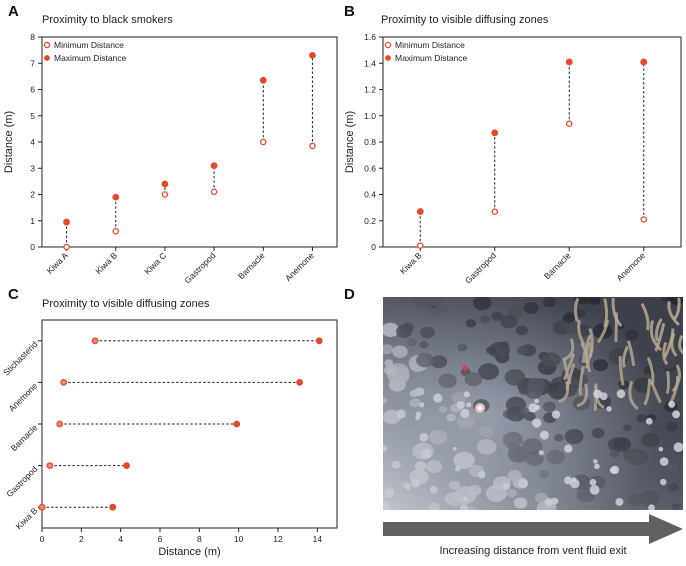 The image size is (686, 566). I want to click on chart-c-y-tick-label-gastropod: Gastropod, so click(21, 481).